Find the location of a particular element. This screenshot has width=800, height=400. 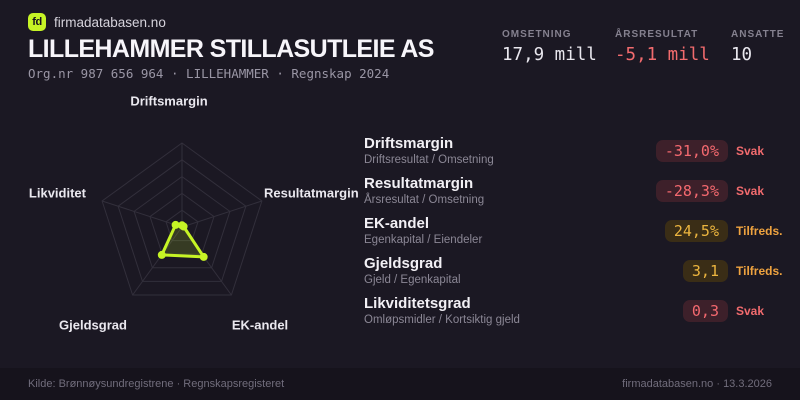

radar-axis-gjeldsgrad: Gjeldsgrad is located at coordinates (93, 325).